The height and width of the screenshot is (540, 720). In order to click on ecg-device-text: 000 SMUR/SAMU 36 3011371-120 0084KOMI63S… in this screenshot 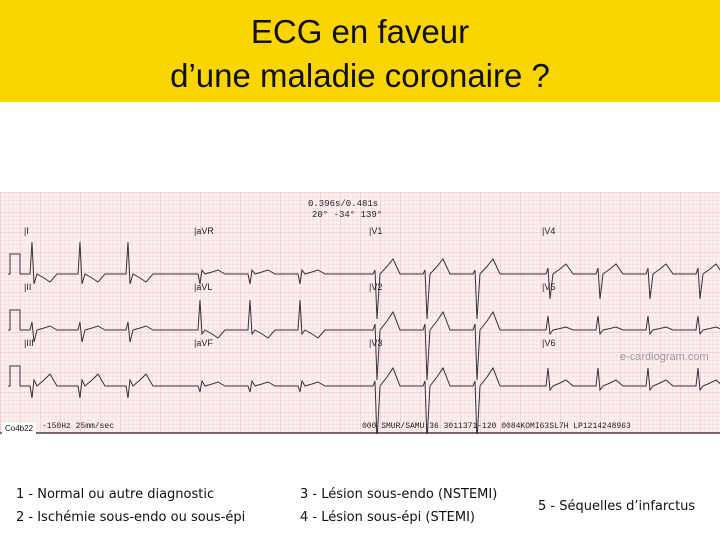, I will do `click(496, 426)`.